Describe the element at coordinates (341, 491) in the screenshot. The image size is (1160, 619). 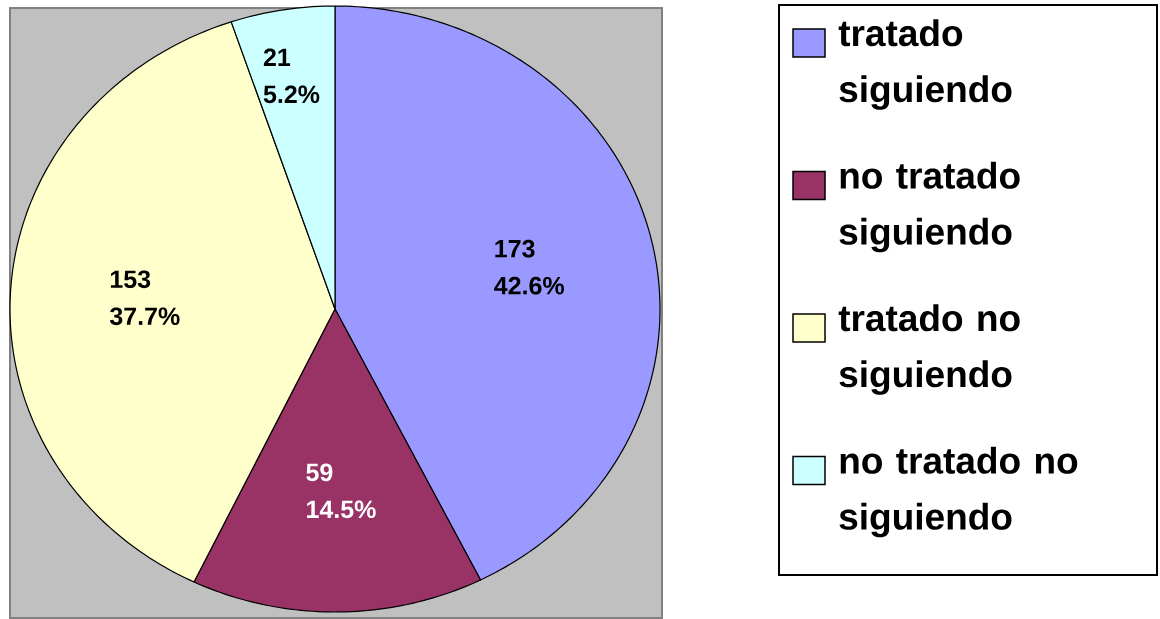
I see `data-label: 59 14.5%` at that location.